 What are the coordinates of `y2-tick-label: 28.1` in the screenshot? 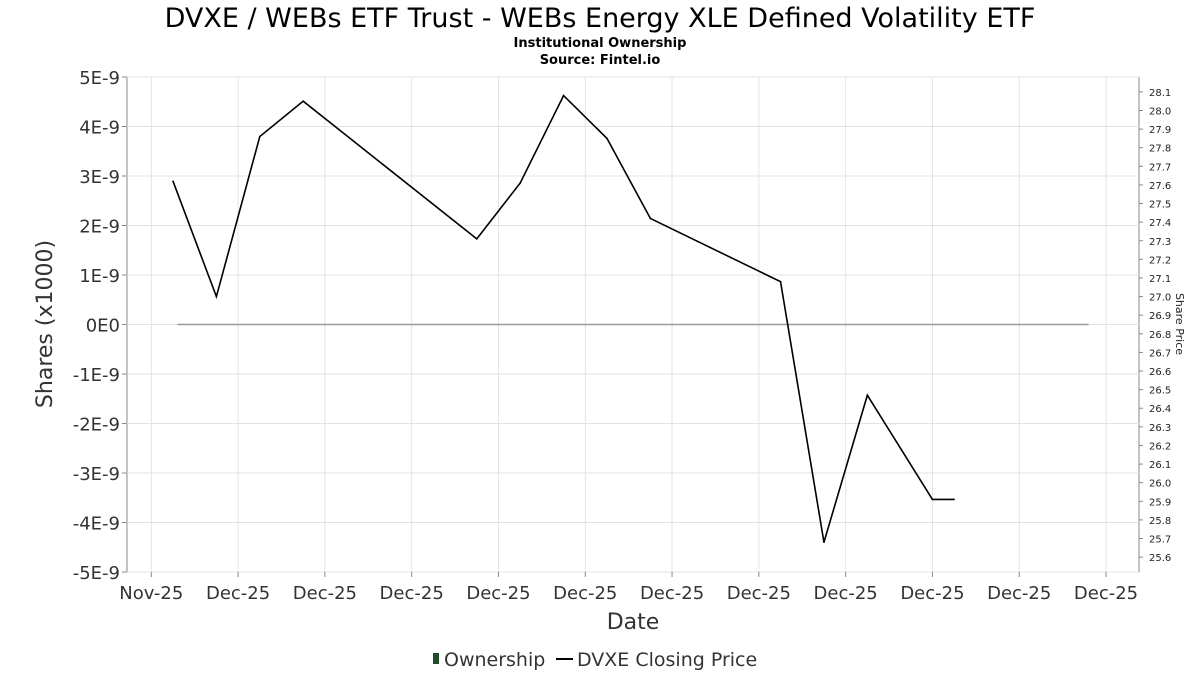 It's located at (1160, 93).